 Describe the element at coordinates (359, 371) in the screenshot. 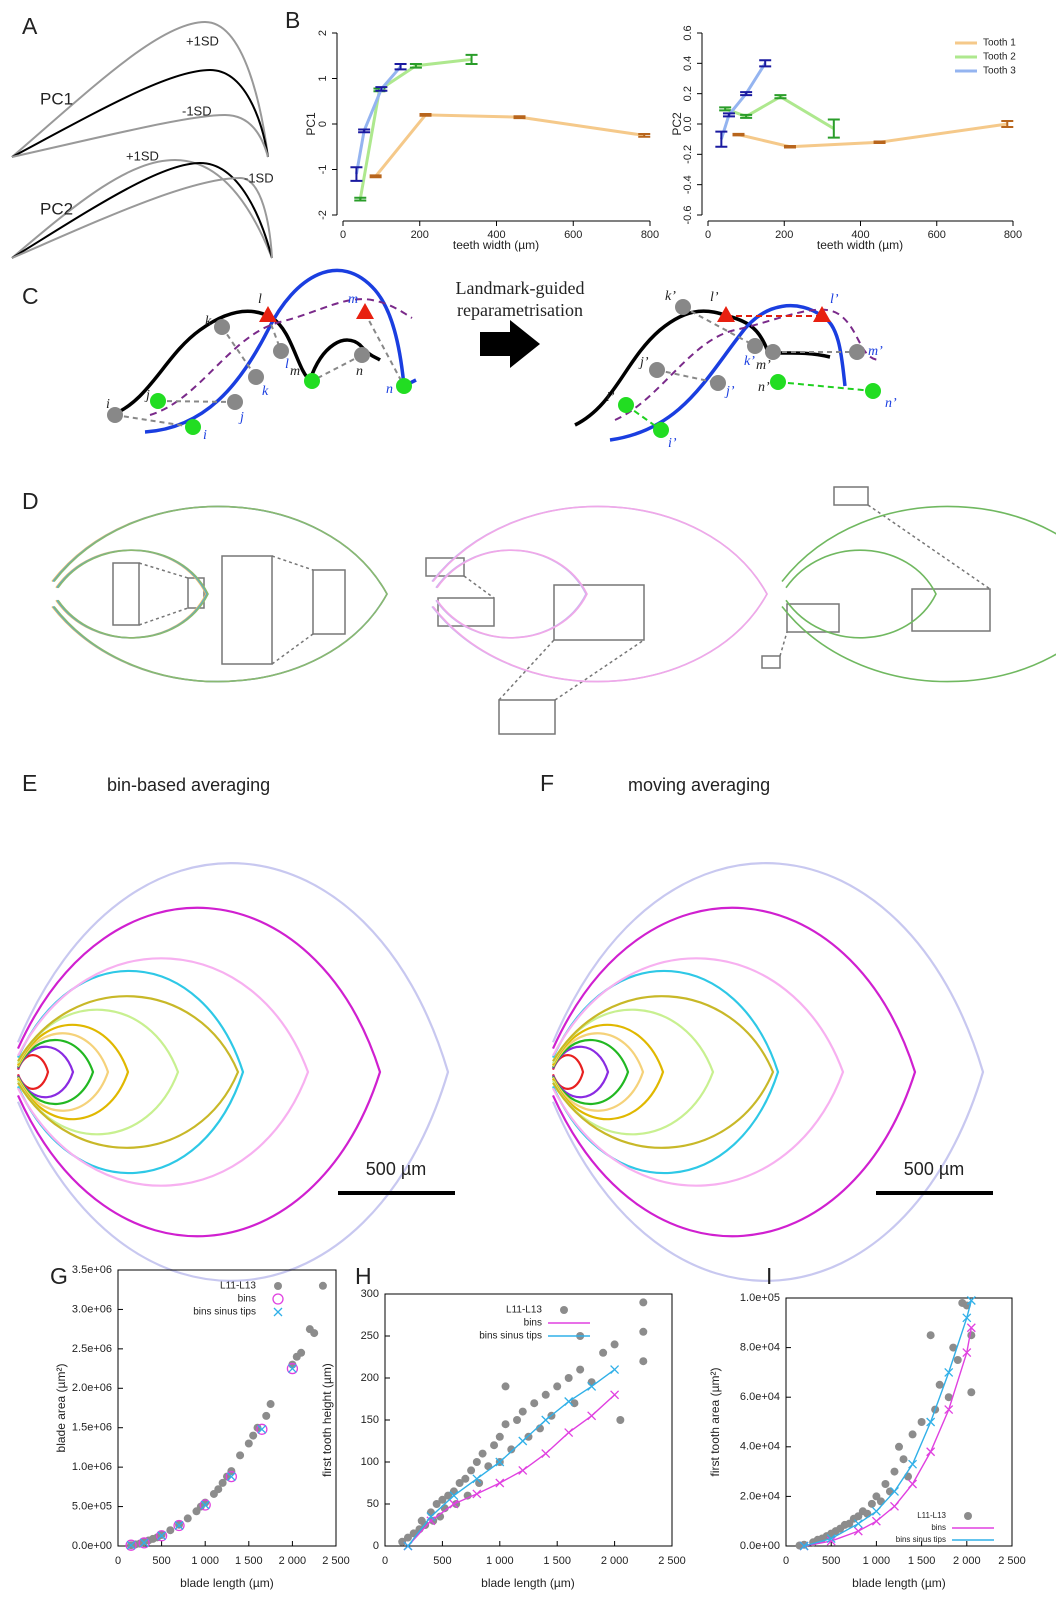

I see `landmark-label: n` at that location.